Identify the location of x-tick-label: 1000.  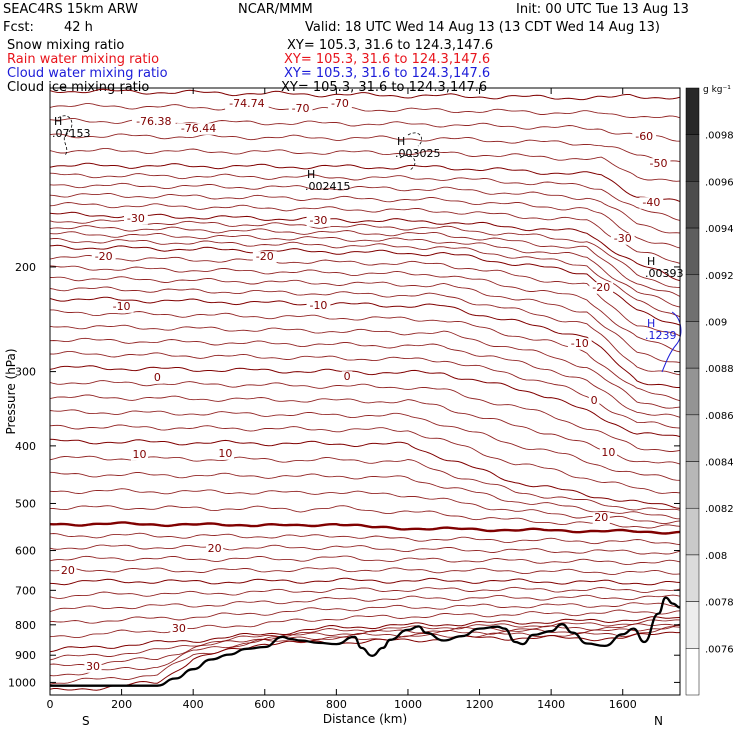
(408, 704).